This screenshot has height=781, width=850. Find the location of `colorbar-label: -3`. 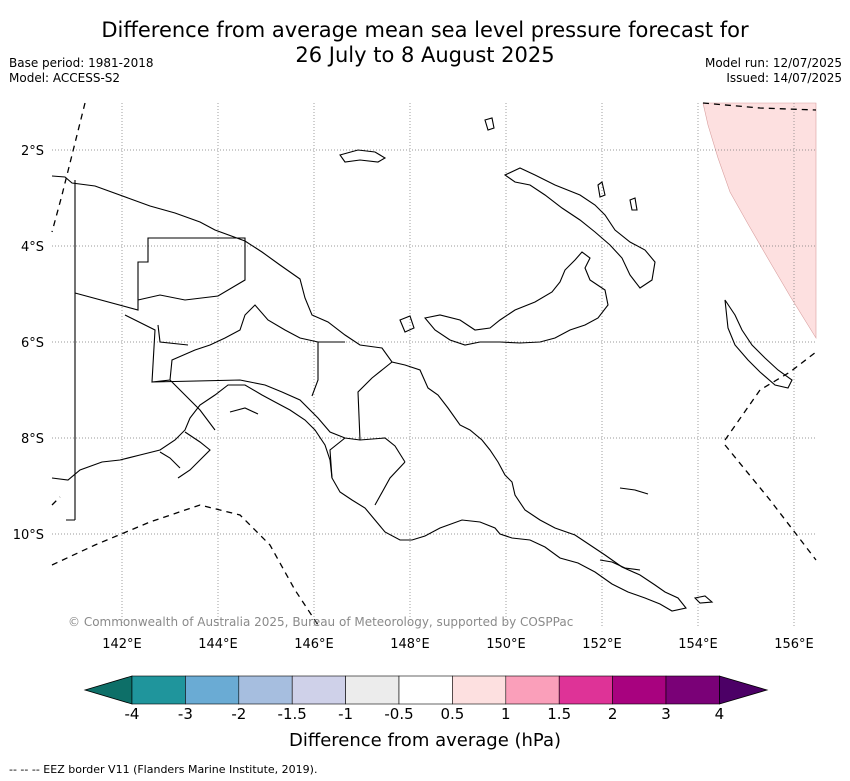

colorbar-label: -3 is located at coordinates (185, 714).